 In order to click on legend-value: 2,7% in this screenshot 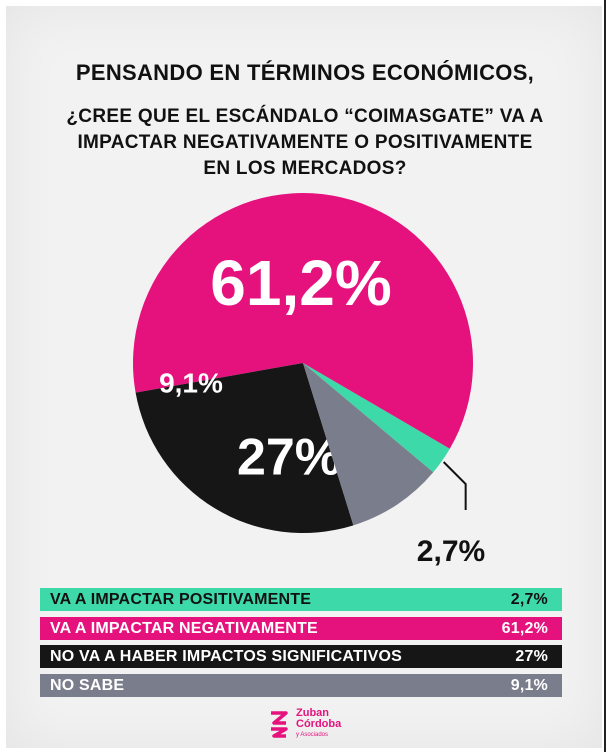, I will do `click(529, 599)`.